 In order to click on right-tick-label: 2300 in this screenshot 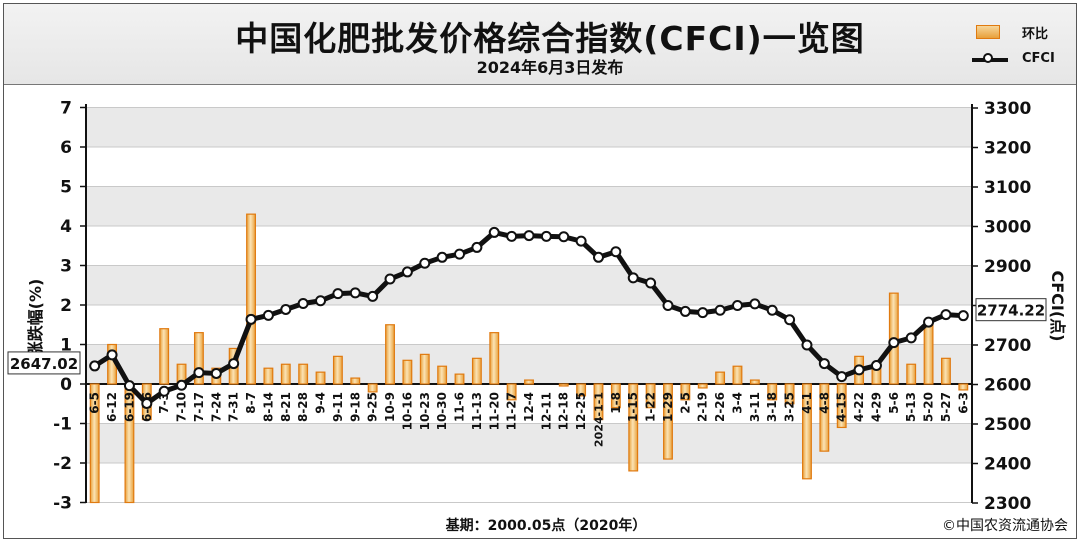, I will do `click(1007, 504)`.